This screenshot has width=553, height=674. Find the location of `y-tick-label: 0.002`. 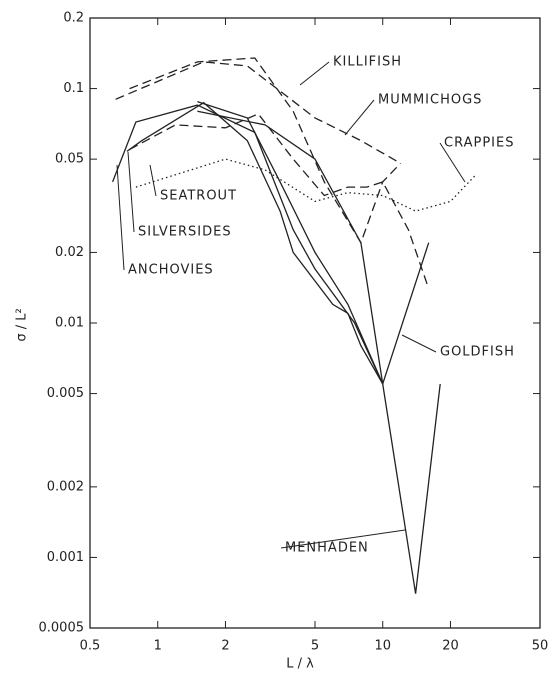

y-tick-label: 0.002 is located at coordinates (65, 486).